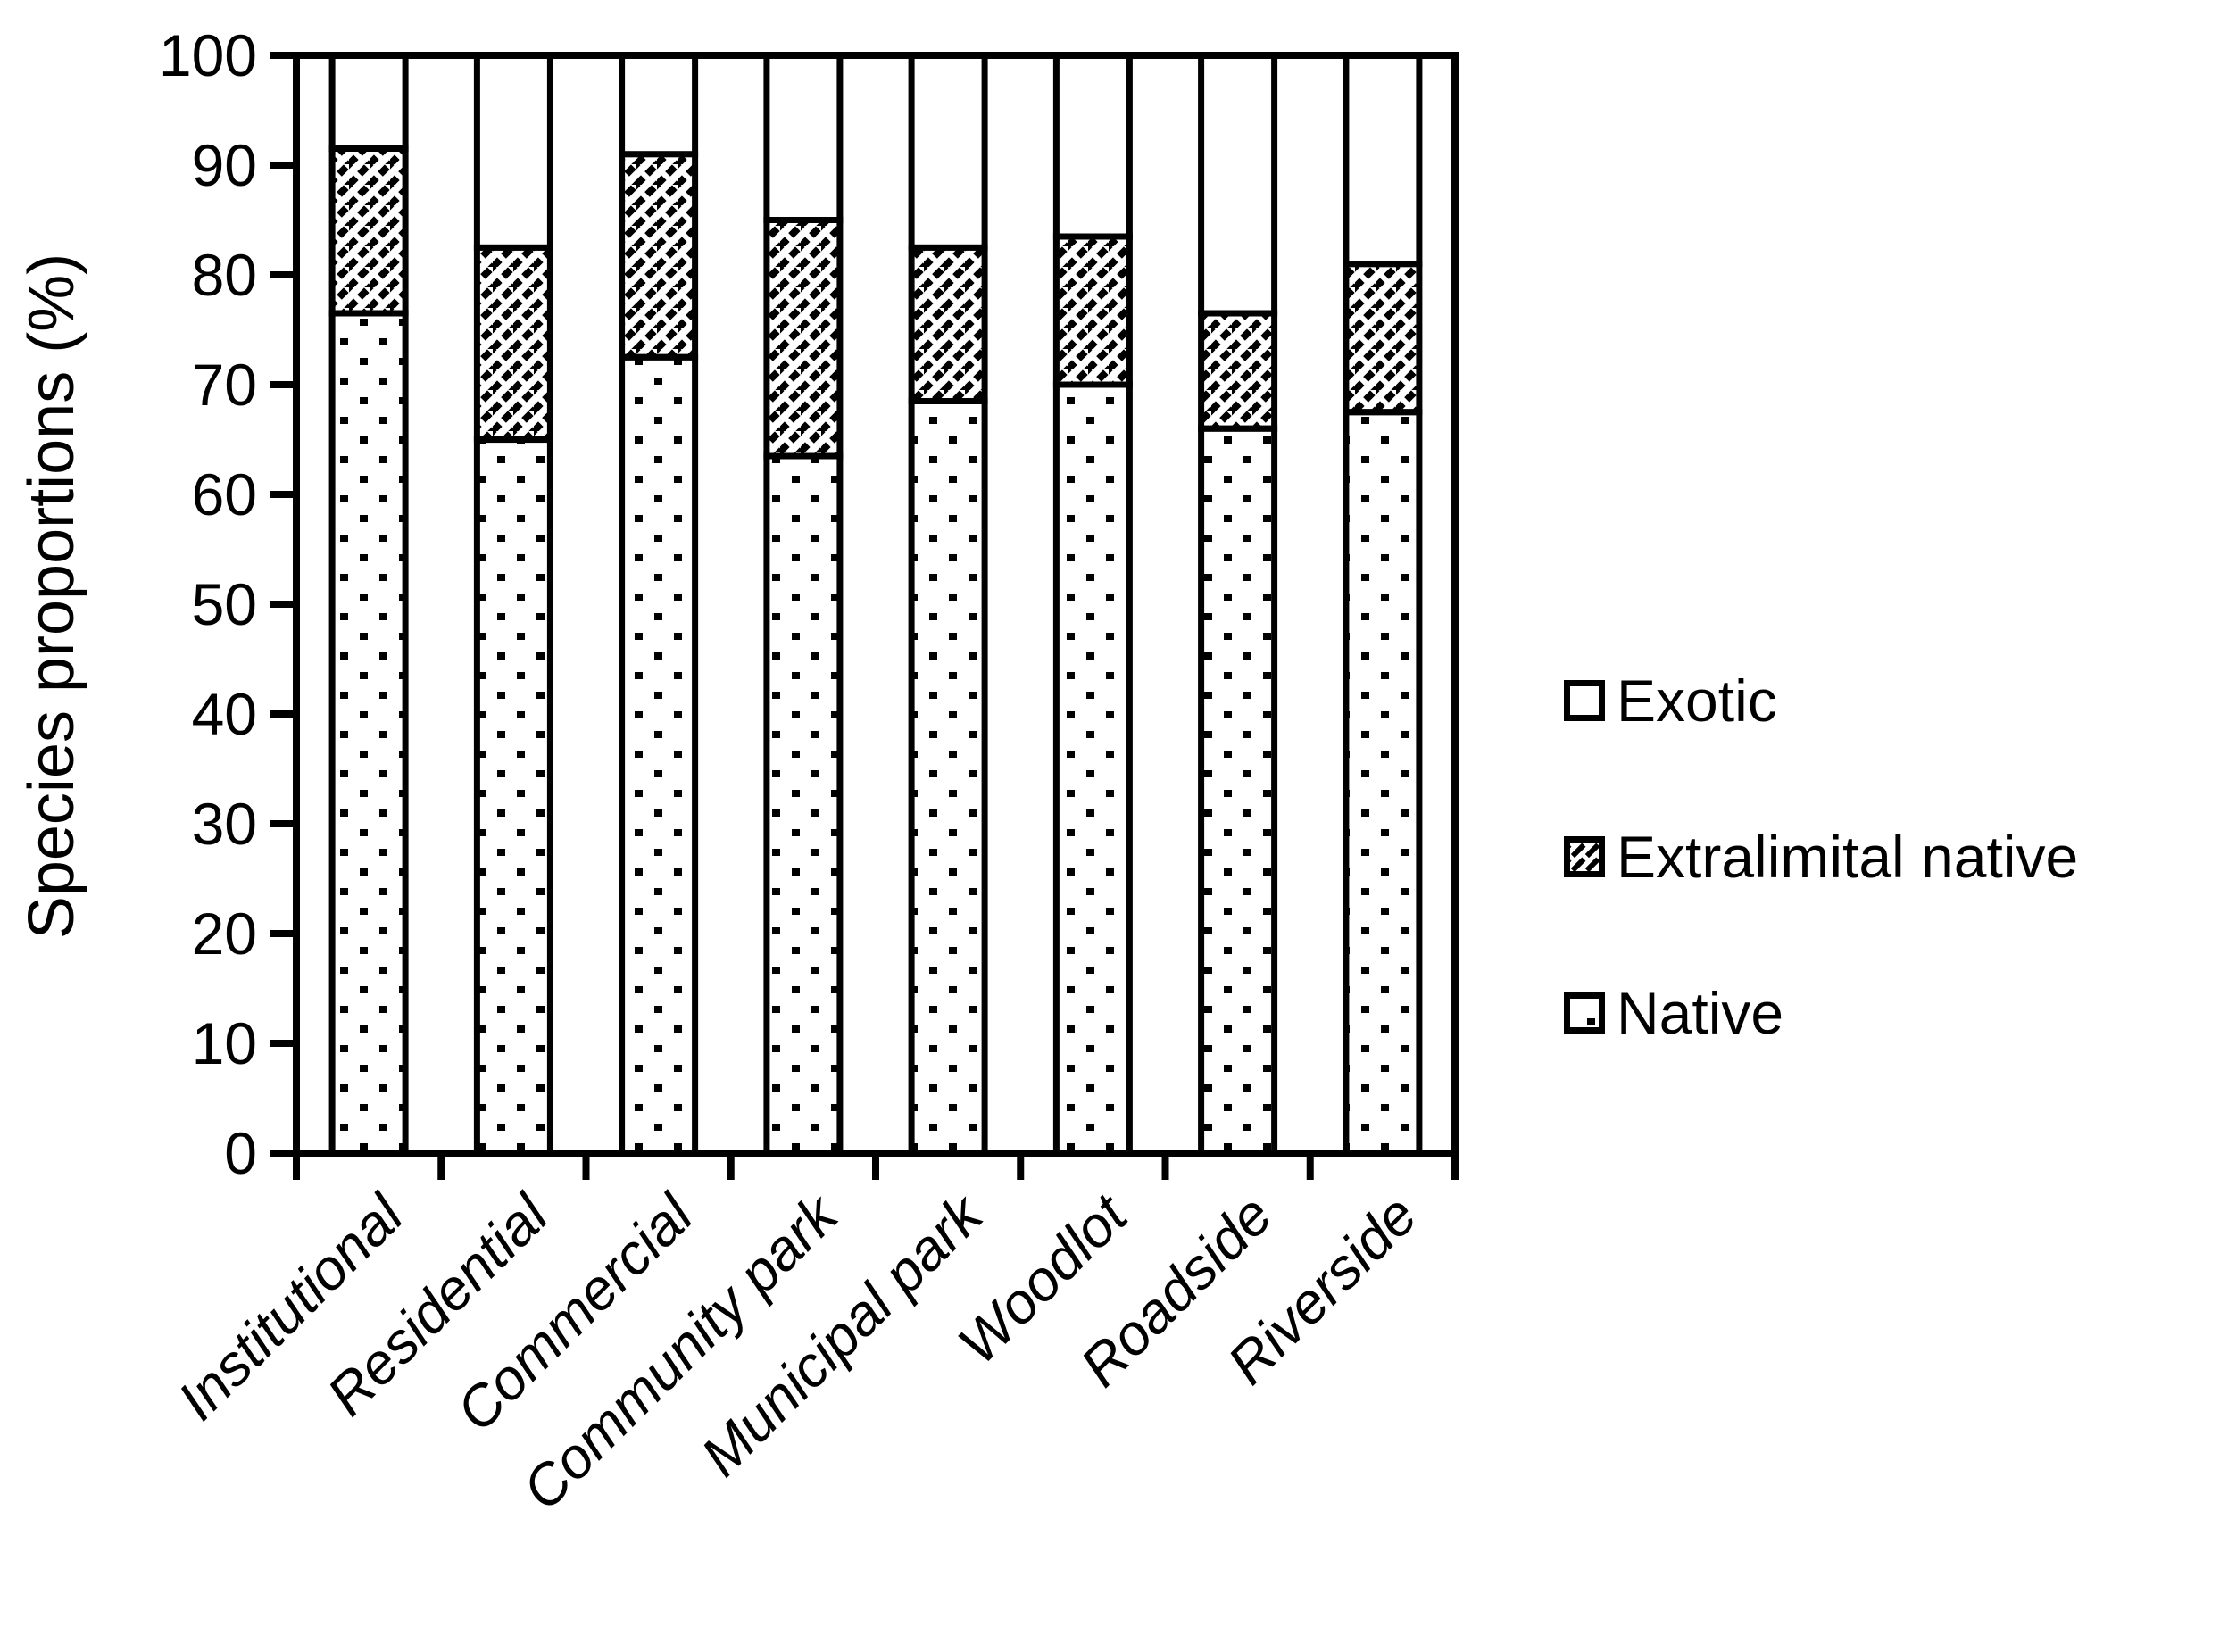  What do you see at coordinates (225, 934) in the screenshot?
I see `y-tick-label: 20` at bounding box center [225, 934].